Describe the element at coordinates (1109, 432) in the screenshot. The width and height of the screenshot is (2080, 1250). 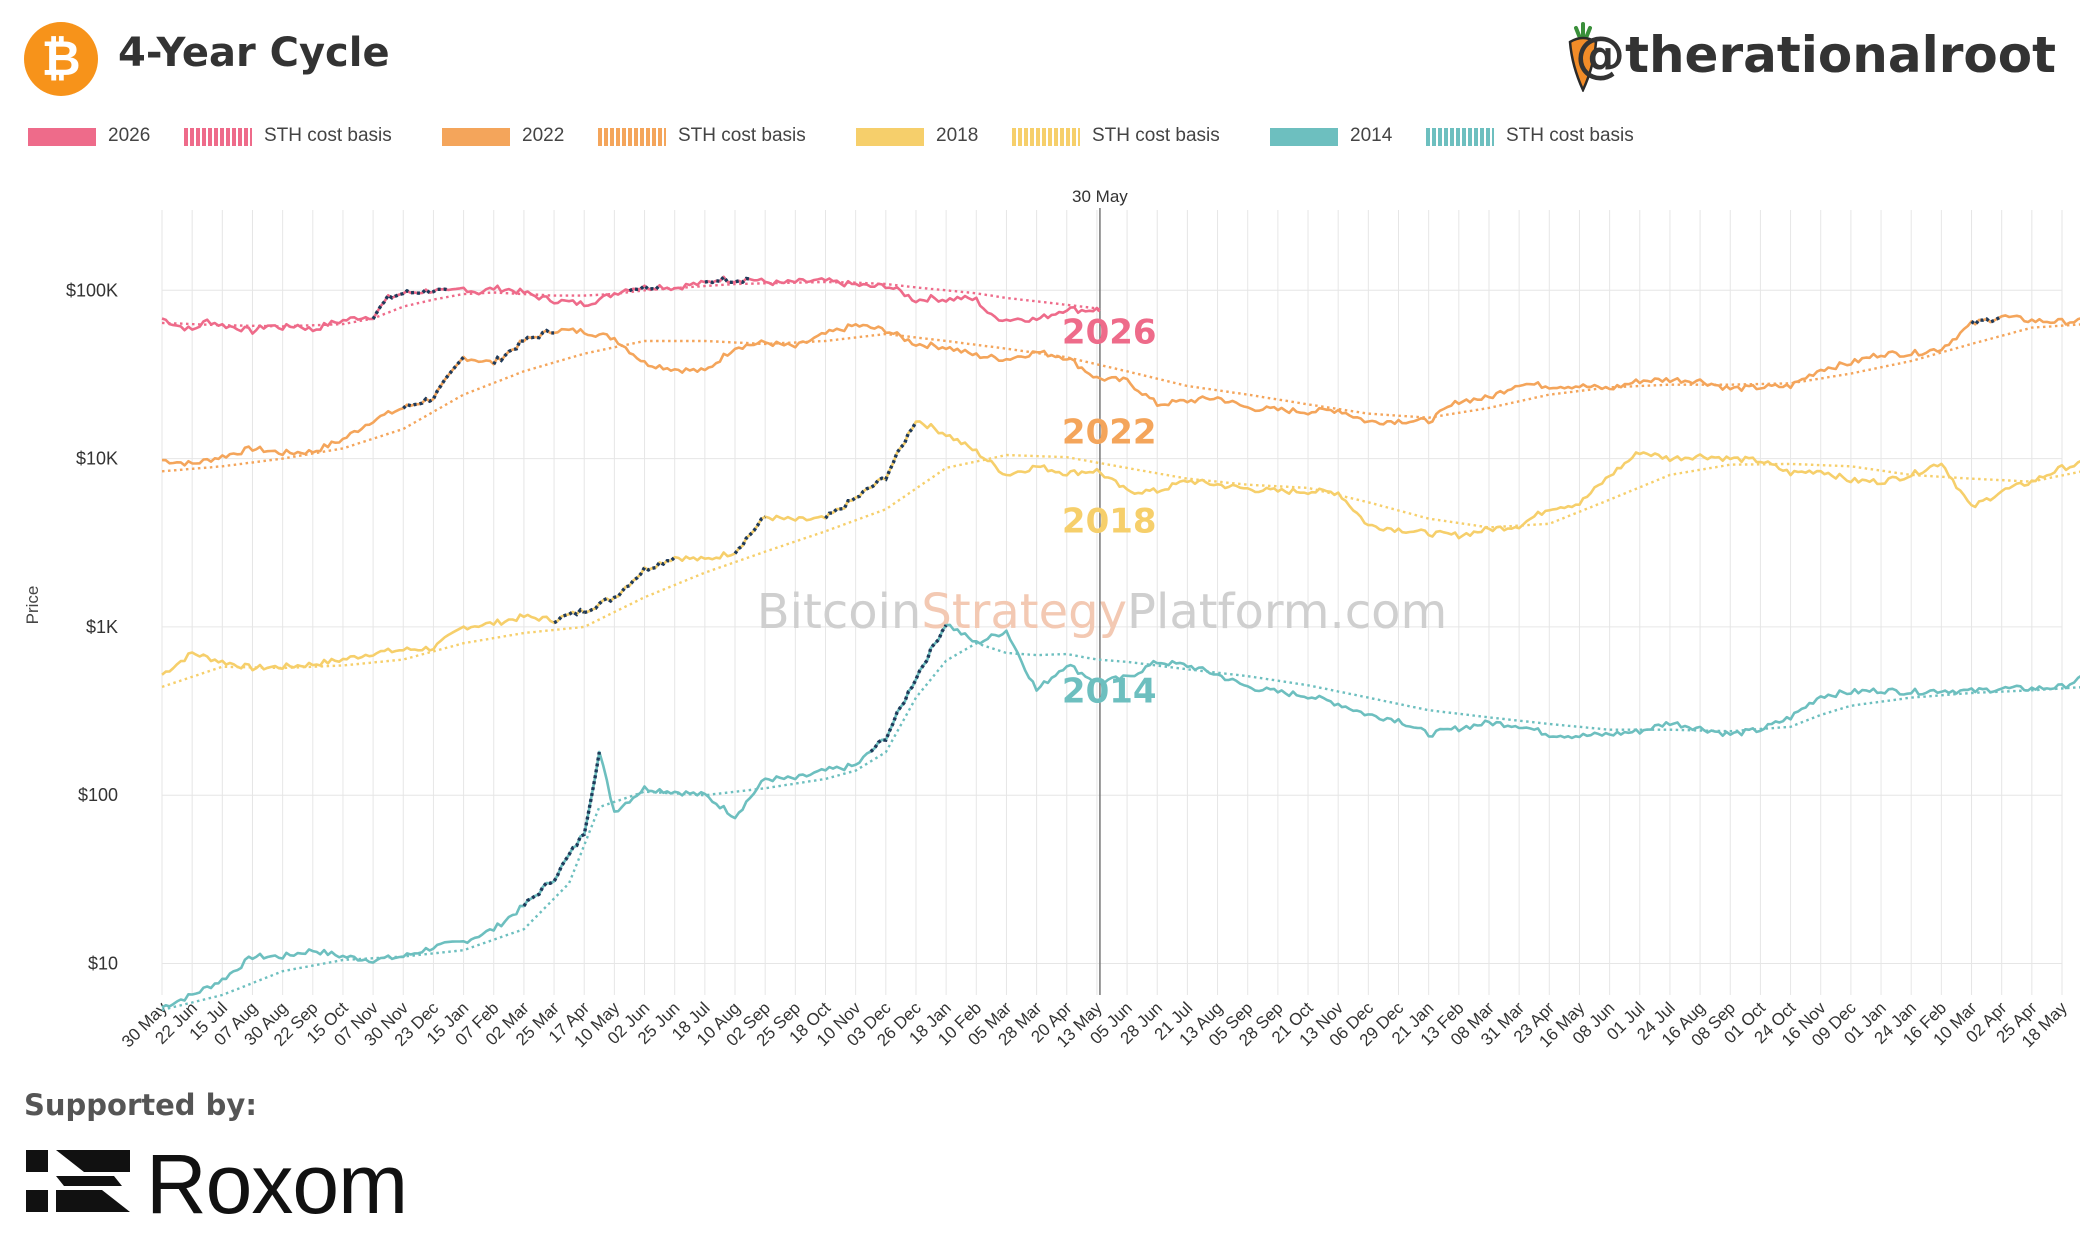
I see `series-annotation: 2022` at that location.